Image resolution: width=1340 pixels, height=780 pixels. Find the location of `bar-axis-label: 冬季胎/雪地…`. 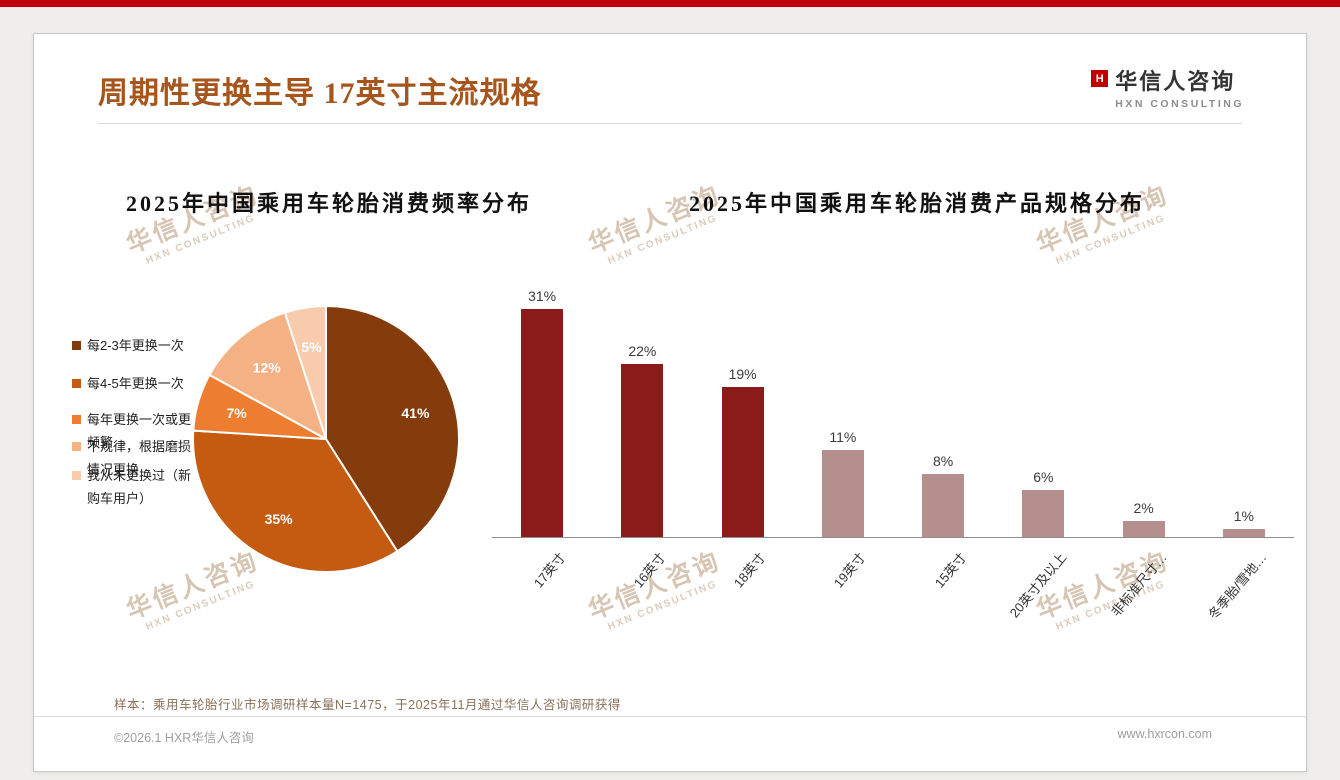

bar-axis-label: 冬季胎/雪地… is located at coordinates (1237, 586).